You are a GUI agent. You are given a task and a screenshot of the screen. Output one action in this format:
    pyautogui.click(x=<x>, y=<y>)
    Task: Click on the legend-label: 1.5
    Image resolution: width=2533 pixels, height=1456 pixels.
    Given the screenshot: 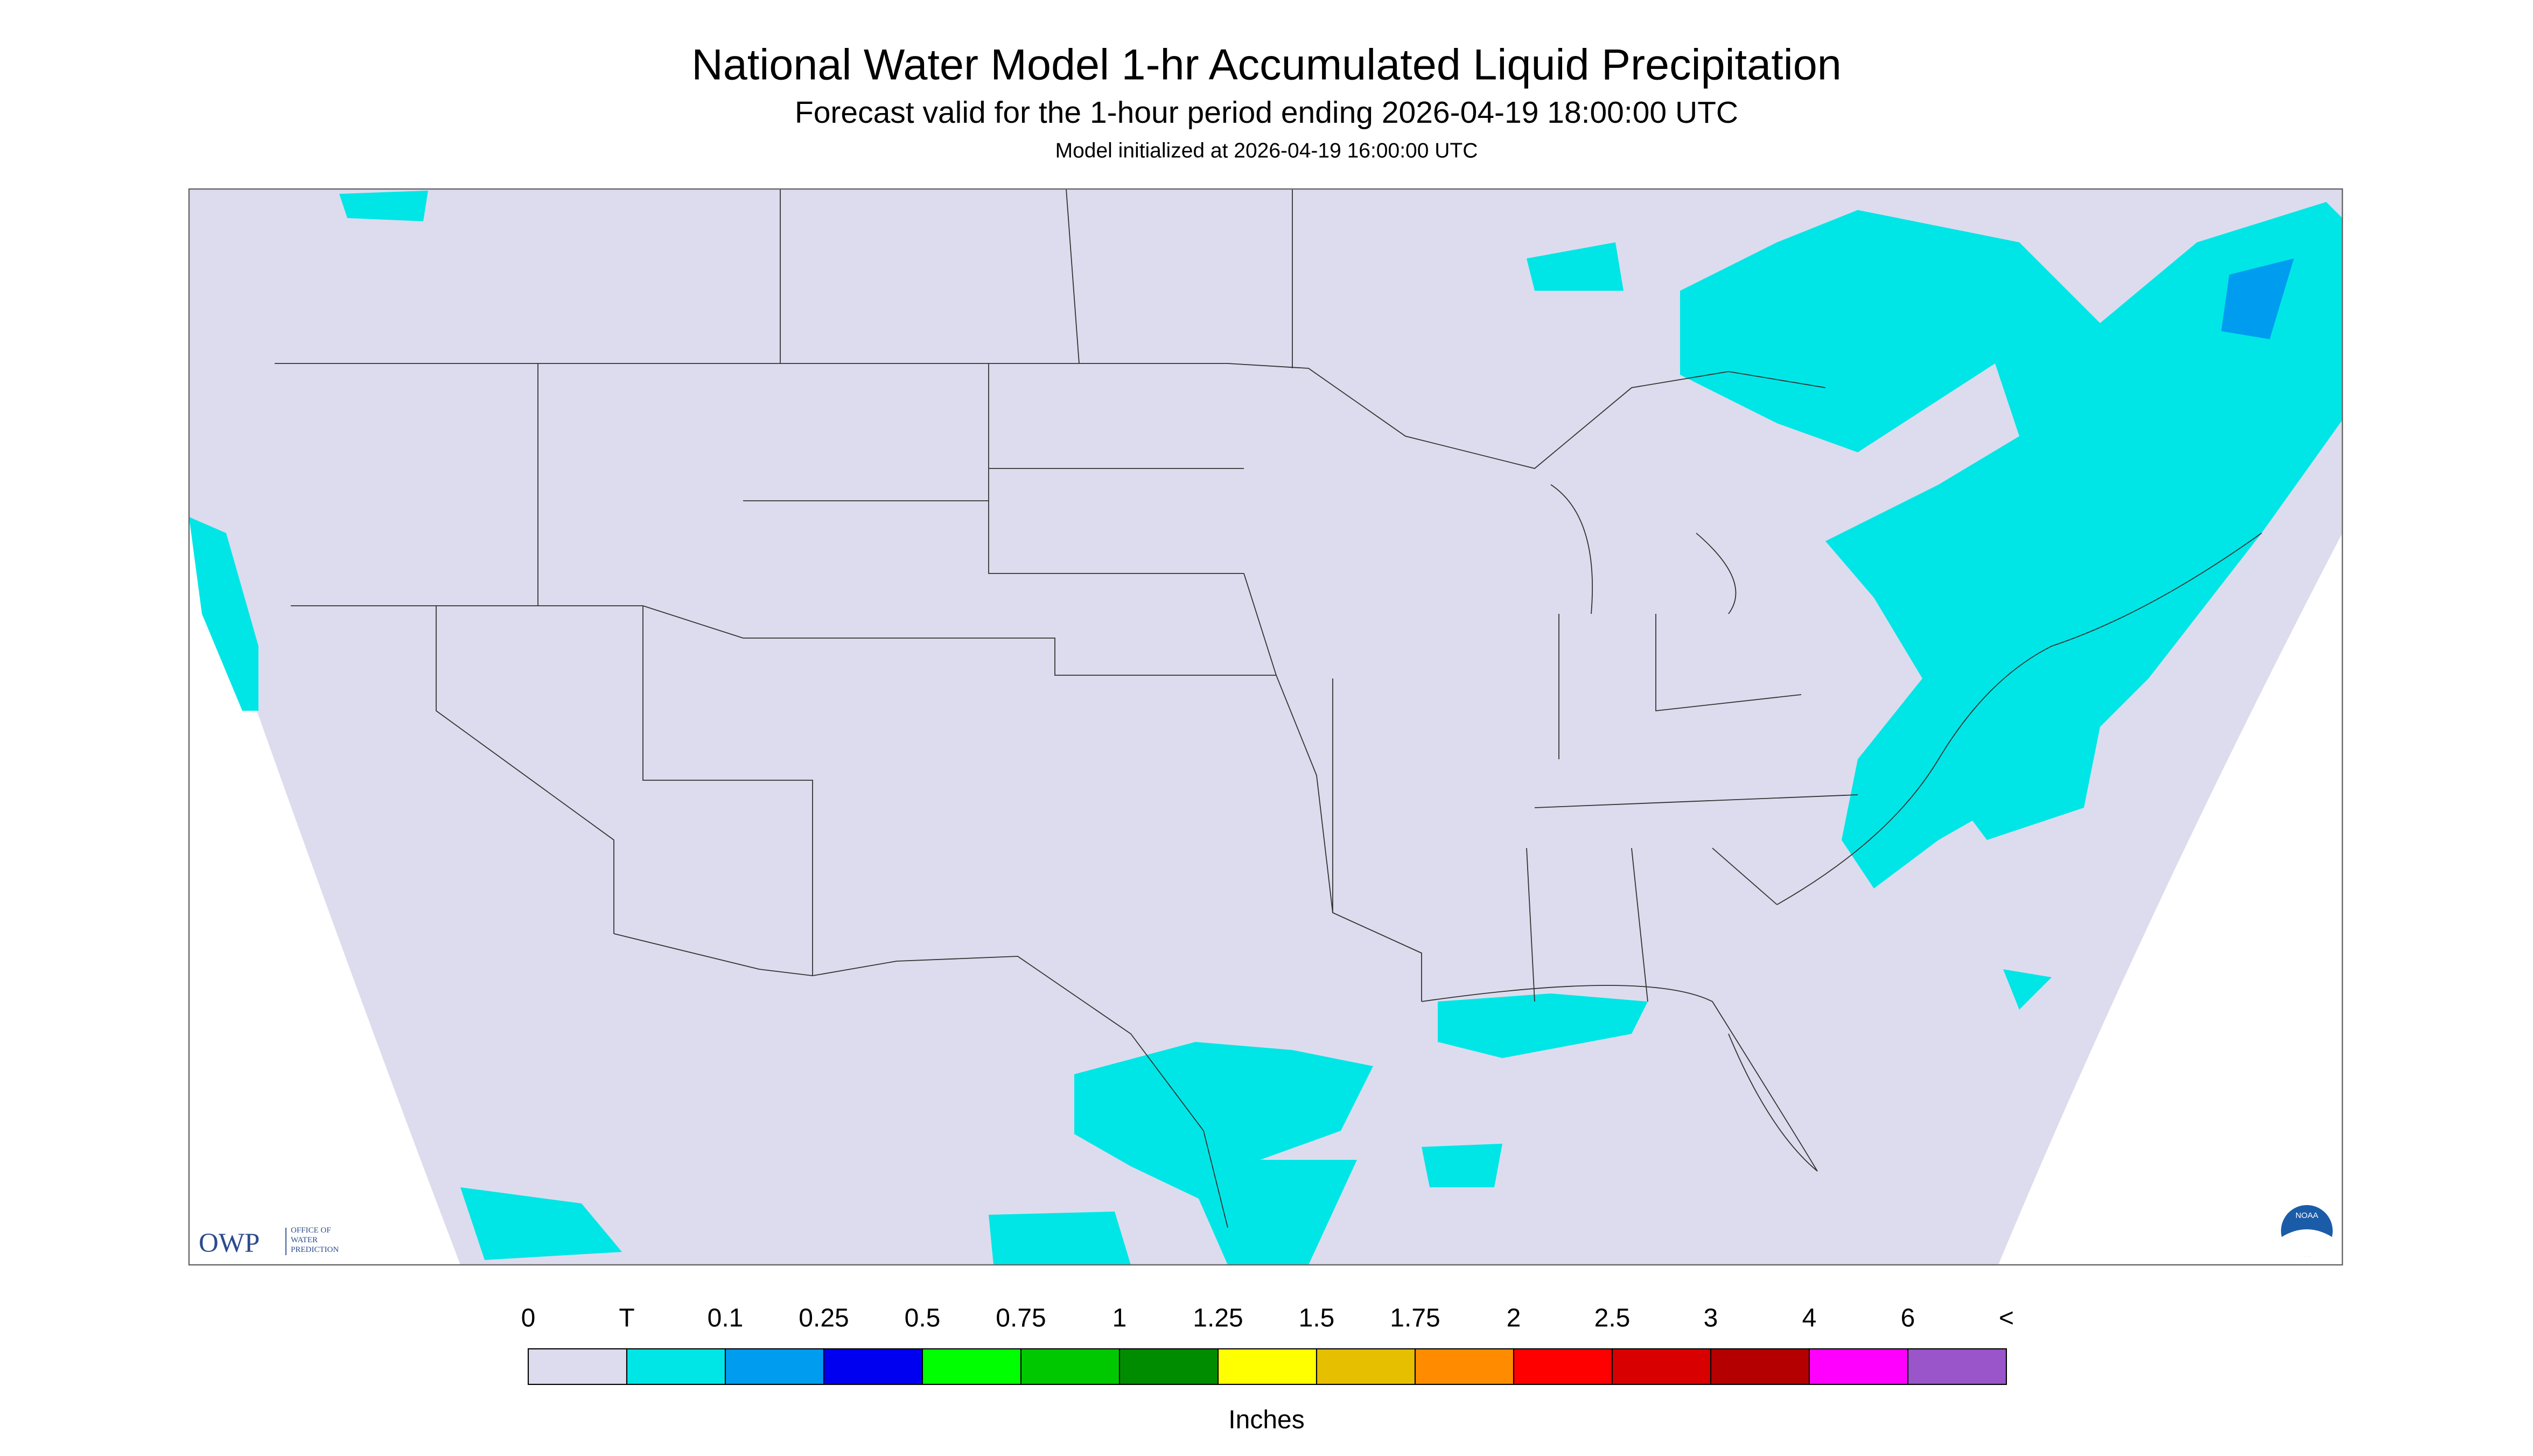 What is the action you would take?
    pyautogui.click(x=1317, y=1318)
    